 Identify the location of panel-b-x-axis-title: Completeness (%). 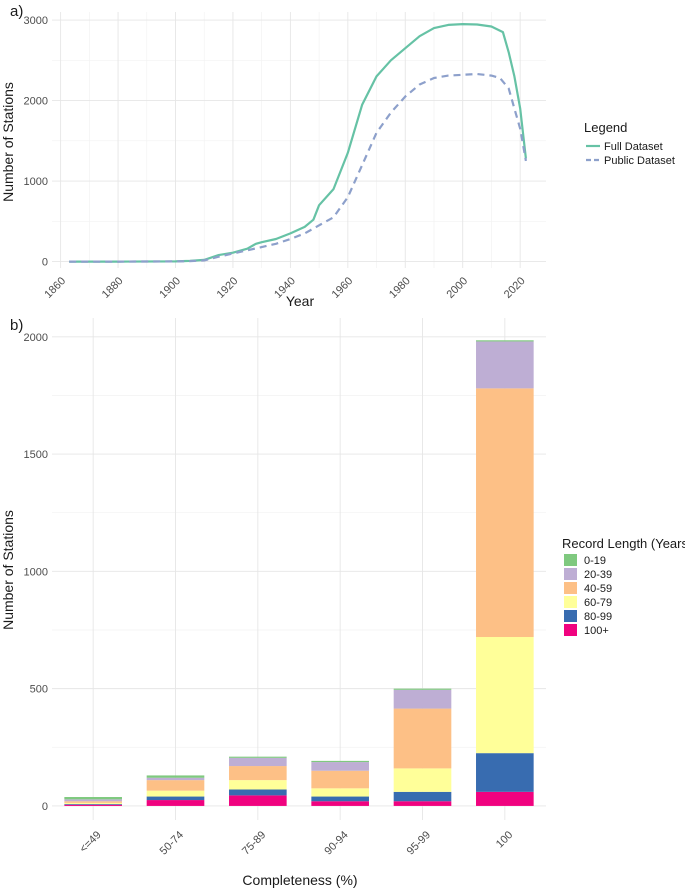
(299, 880).